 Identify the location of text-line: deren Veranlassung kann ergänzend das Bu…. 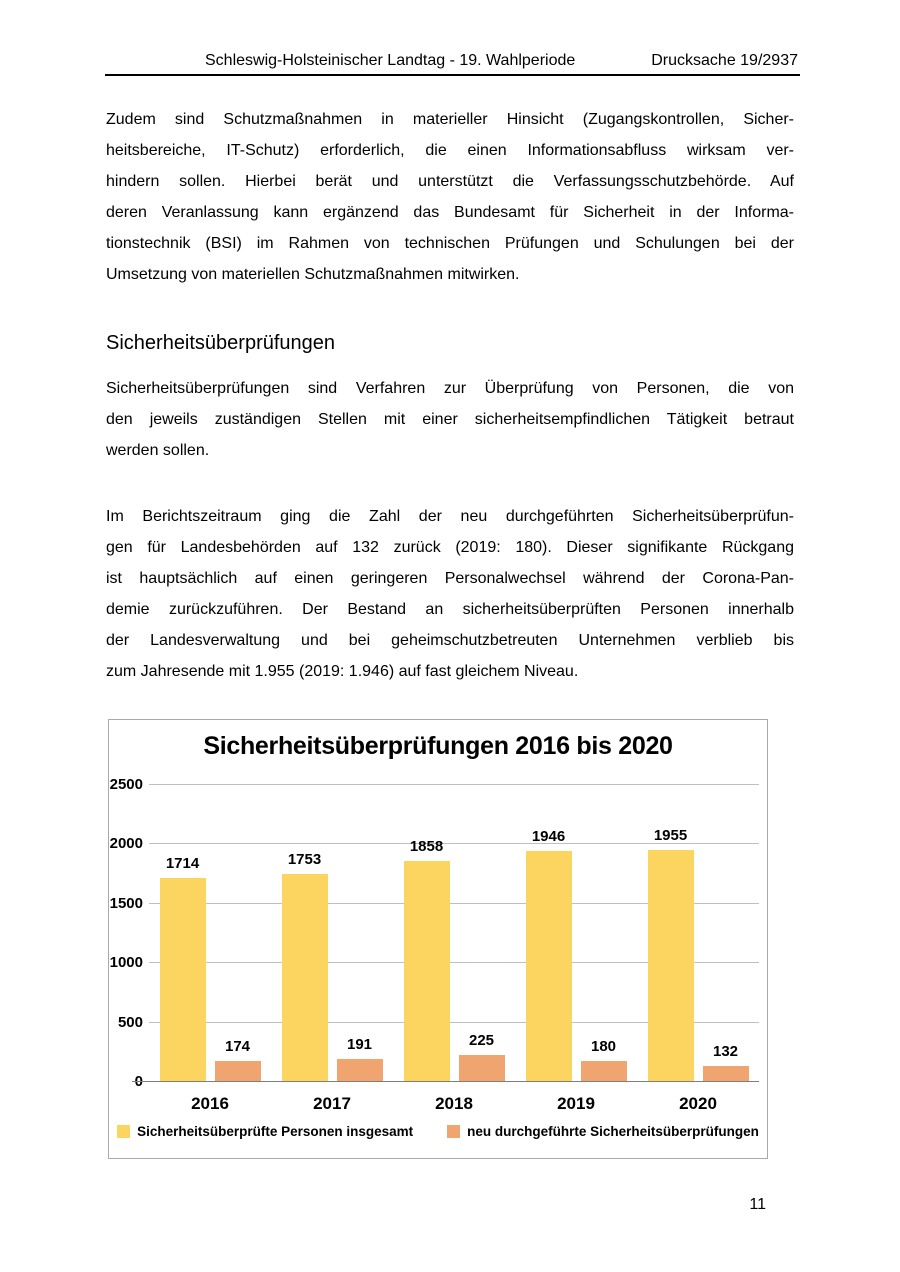
(450, 212).